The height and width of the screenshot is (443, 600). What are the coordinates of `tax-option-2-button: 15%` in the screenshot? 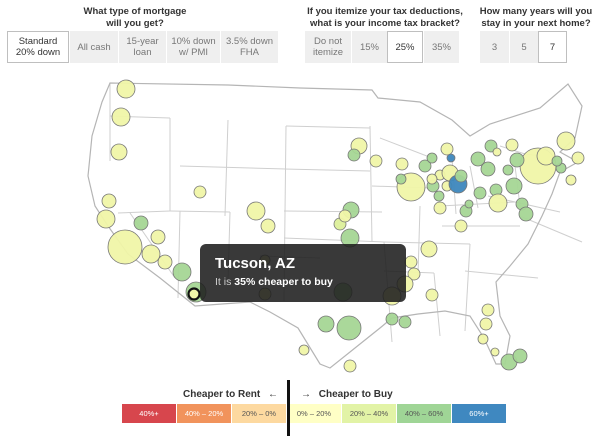 It's located at (369, 47).